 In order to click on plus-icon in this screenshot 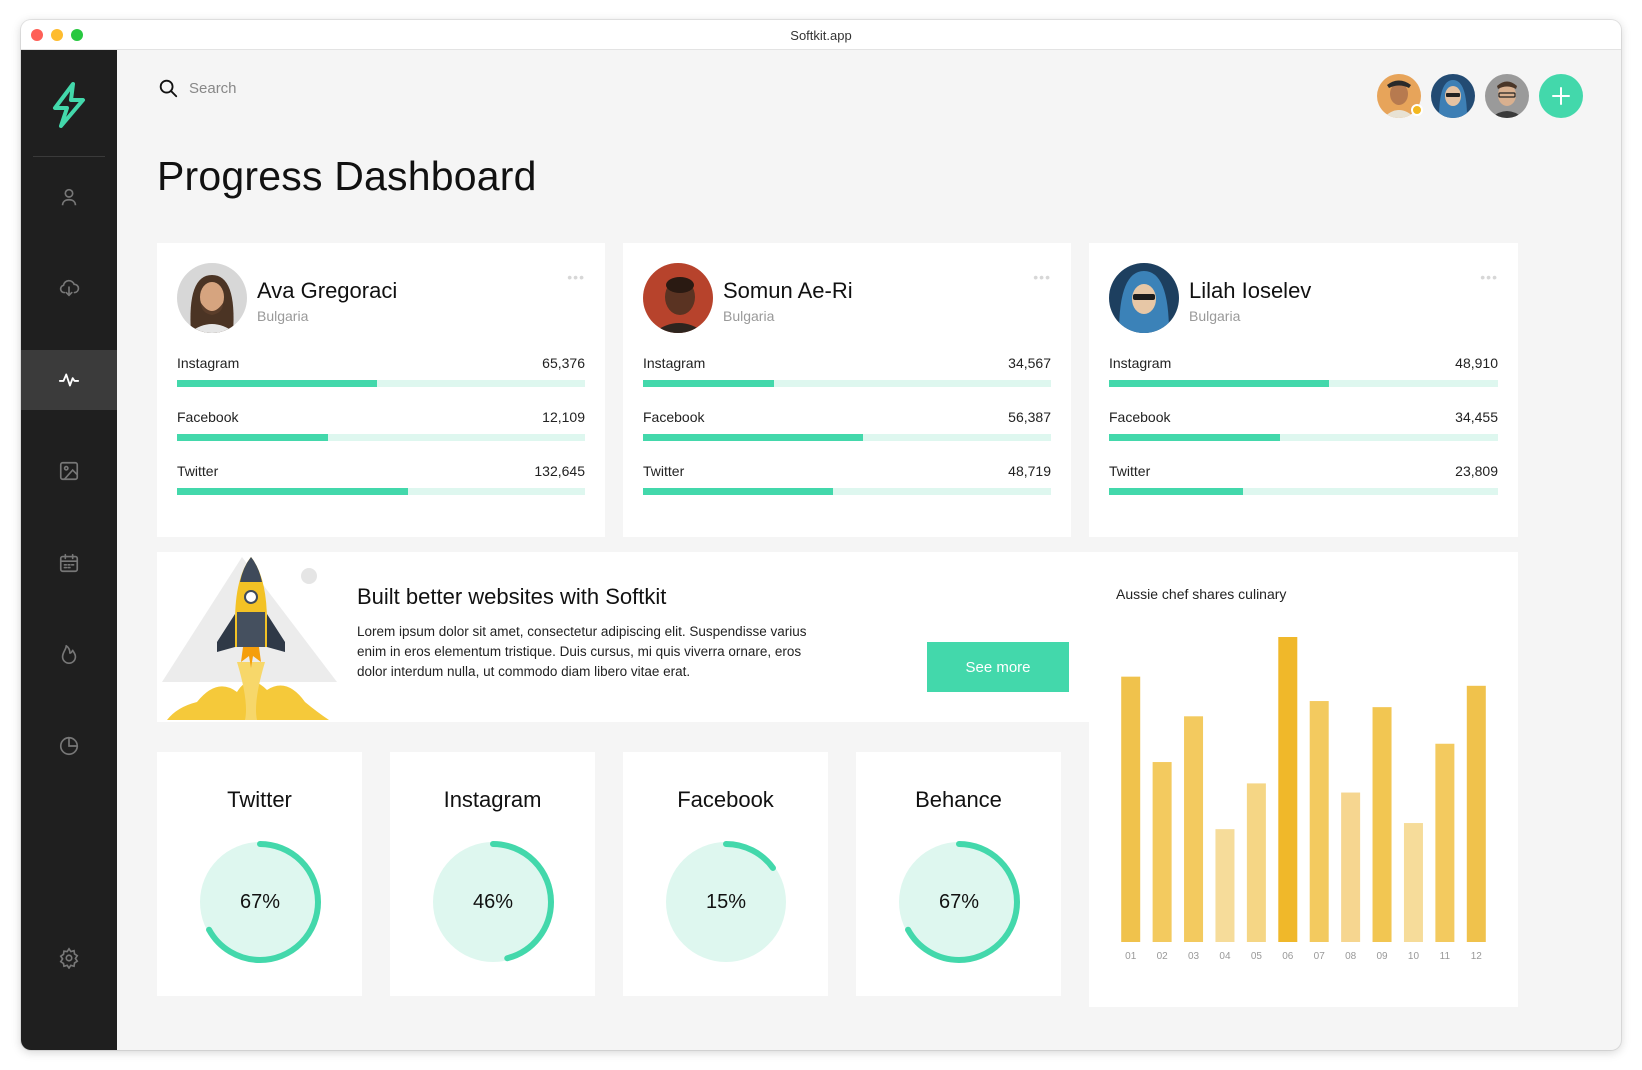, I will do `click(1561, 96)`.